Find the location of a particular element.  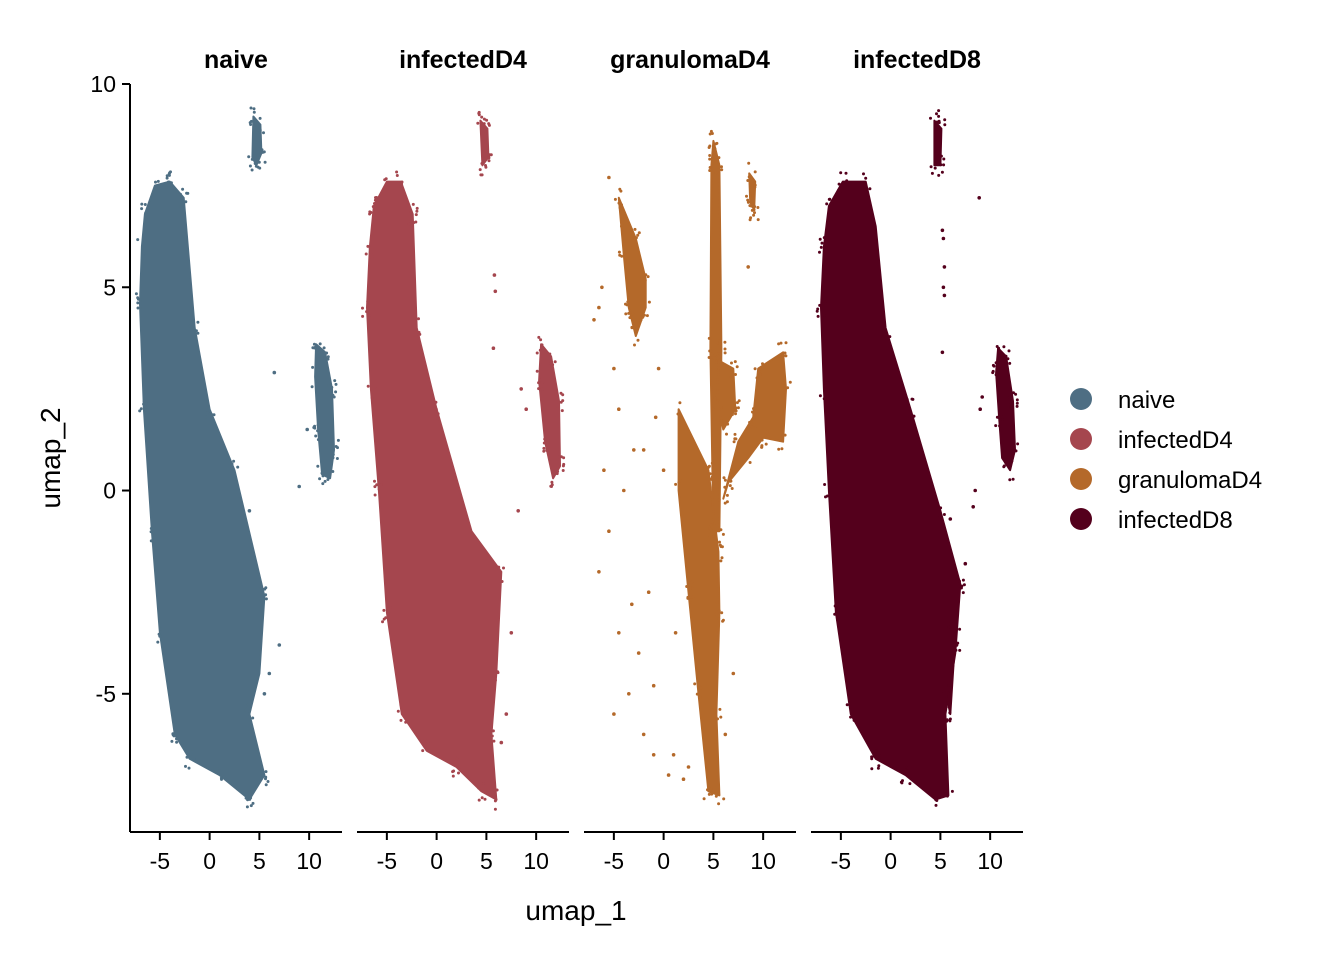

legend-swatch is located at coordinates (1081, 439).